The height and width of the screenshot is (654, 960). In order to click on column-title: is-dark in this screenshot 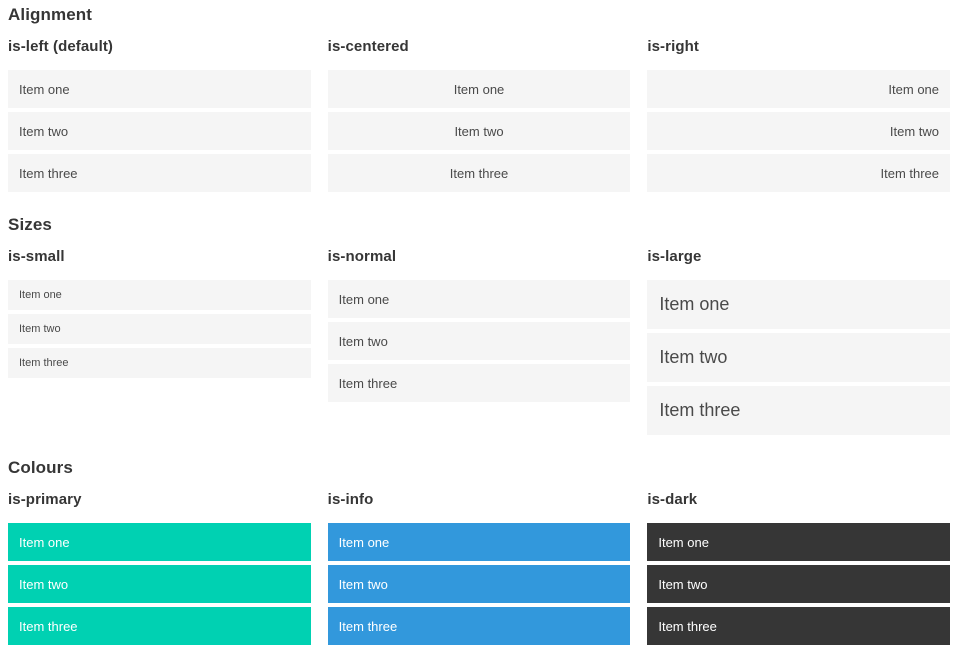, I will do `click(672, 499)`.